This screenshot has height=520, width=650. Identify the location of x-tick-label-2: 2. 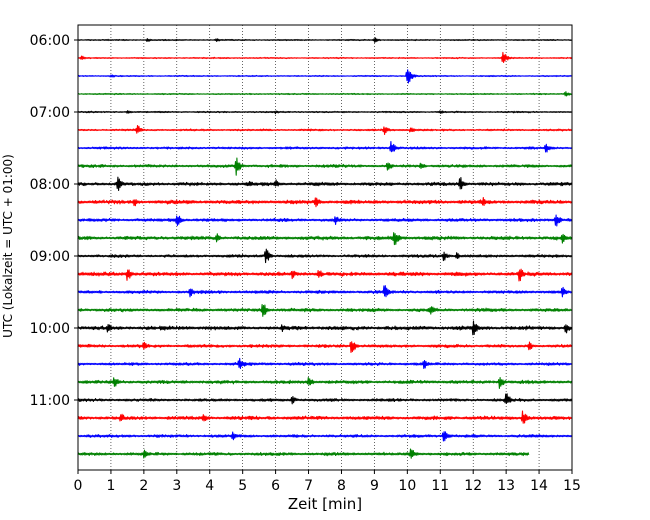
(143, 486).